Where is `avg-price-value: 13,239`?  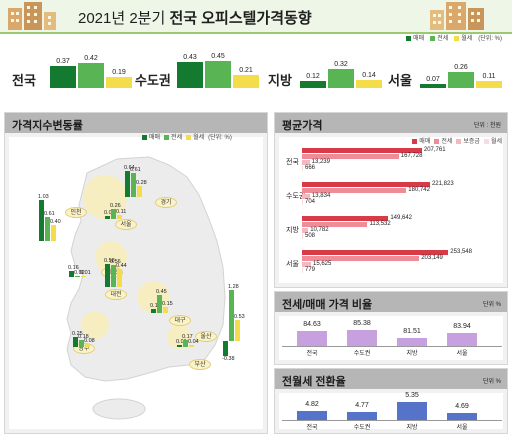 avg-price-value: 13,239 is located at coordinates (320, 162).